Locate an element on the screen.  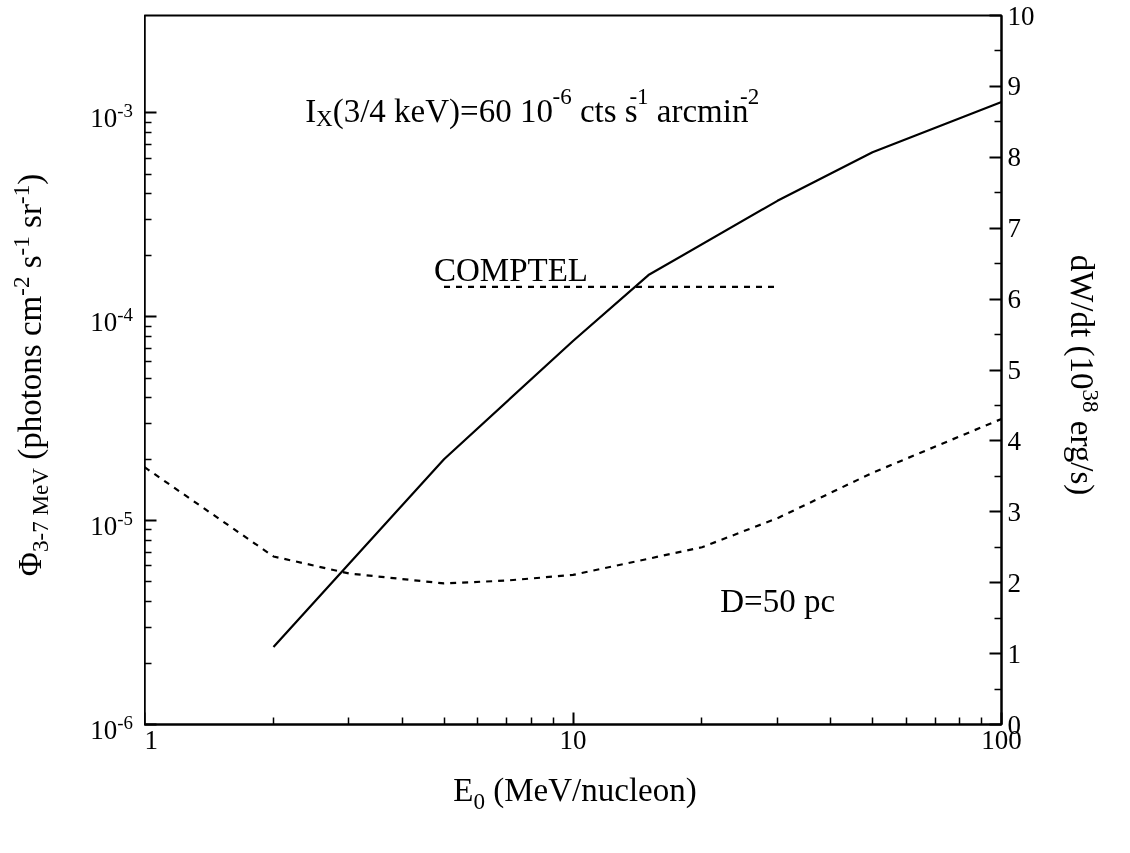
y2-tick-label: 2 is located at coordinates (1014, 582).